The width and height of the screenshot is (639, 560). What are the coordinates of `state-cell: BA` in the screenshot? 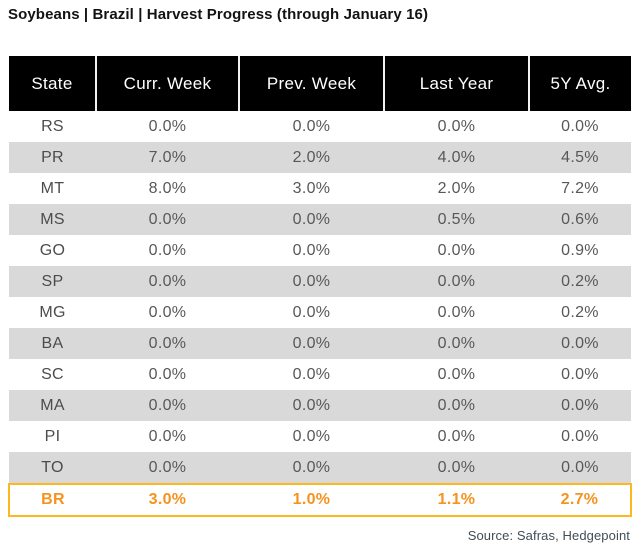 It's located at (52, 343).